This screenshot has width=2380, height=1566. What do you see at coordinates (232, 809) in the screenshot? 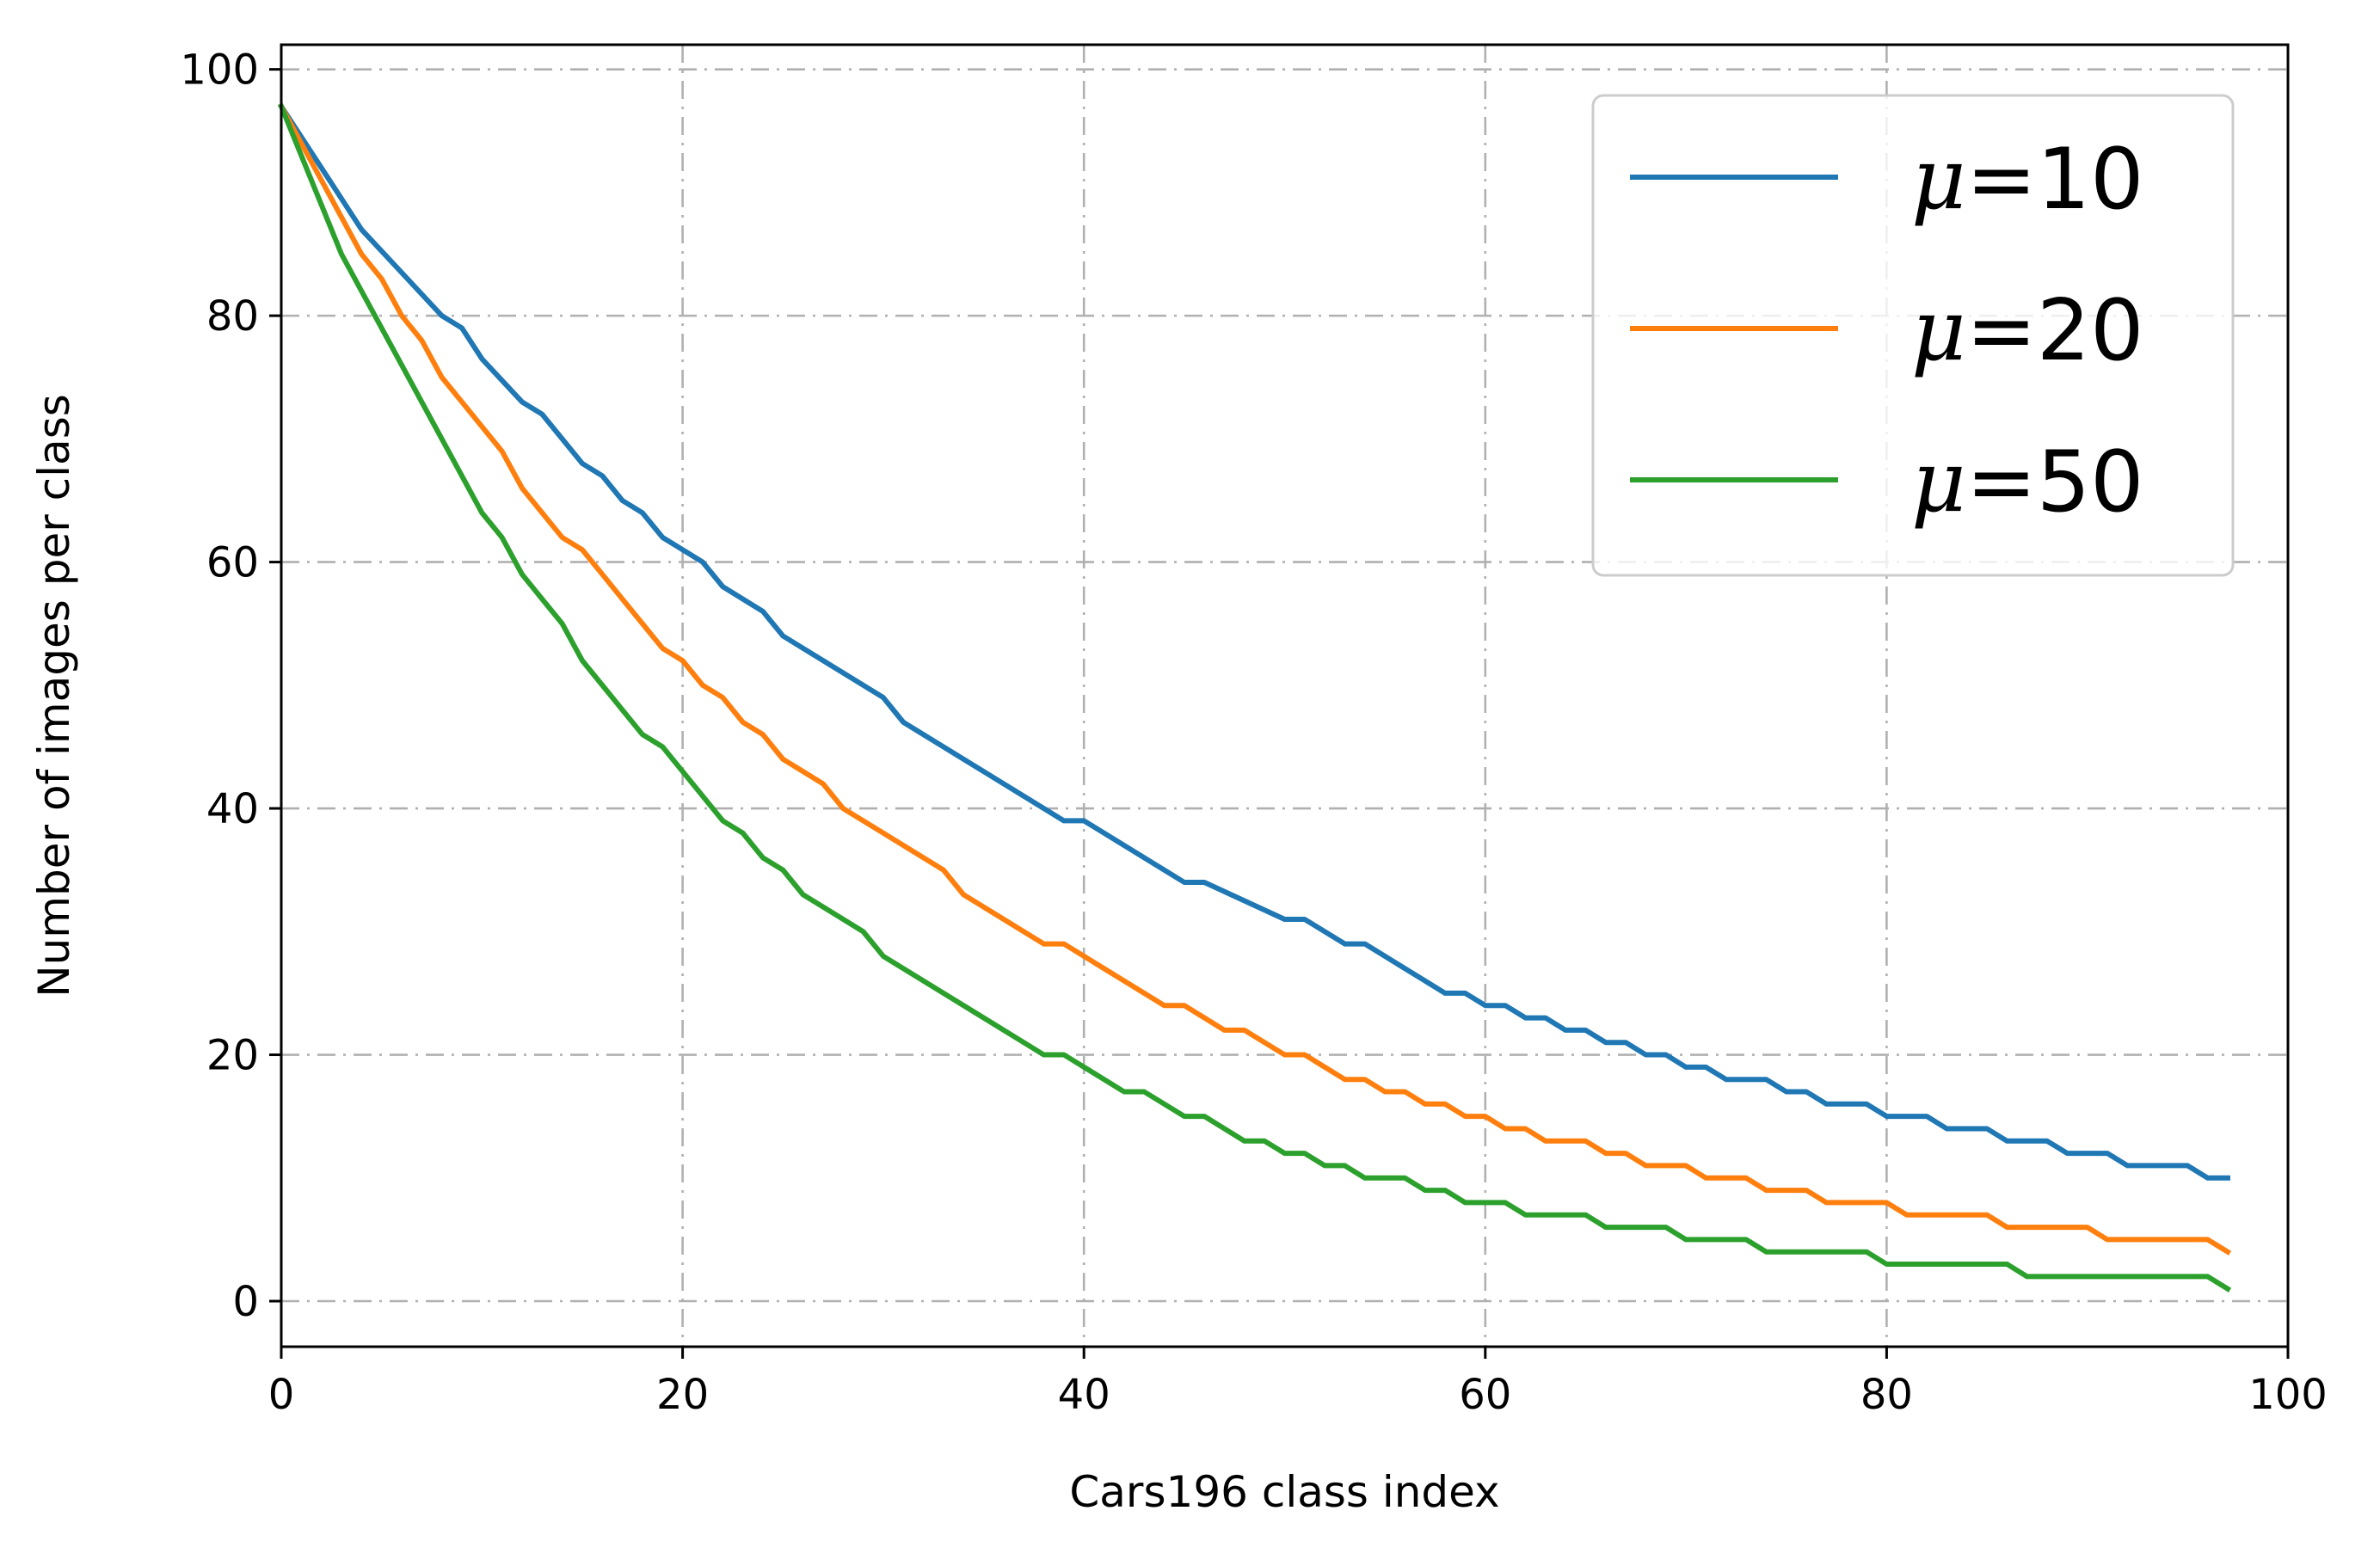
I see `y-tick-label: 40` at bounding box center [232, 809].